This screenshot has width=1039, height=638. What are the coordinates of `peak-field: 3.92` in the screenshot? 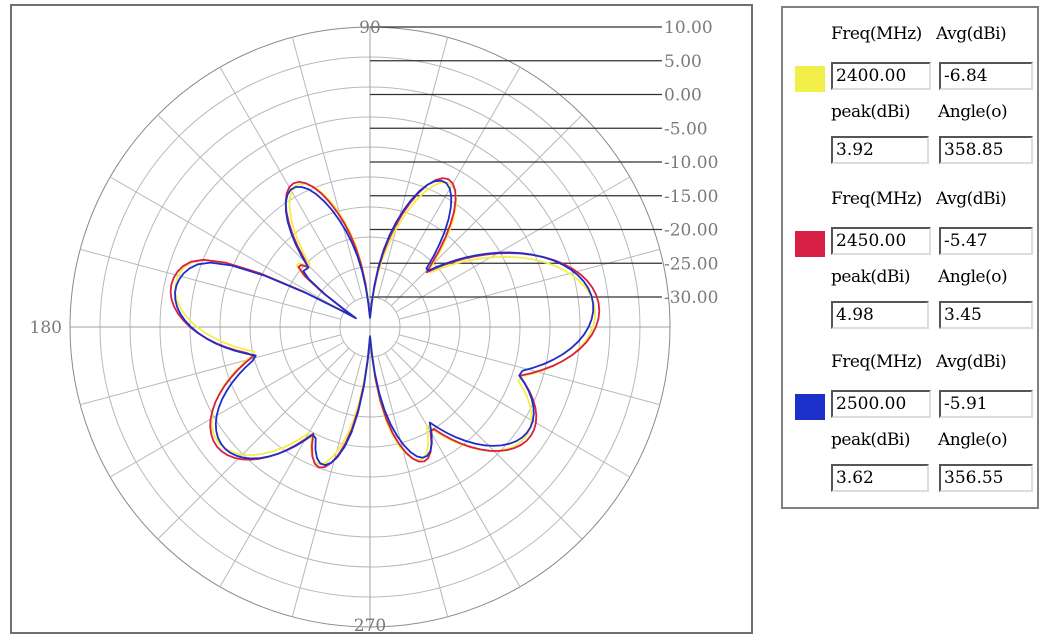 It's located at (880, 150).